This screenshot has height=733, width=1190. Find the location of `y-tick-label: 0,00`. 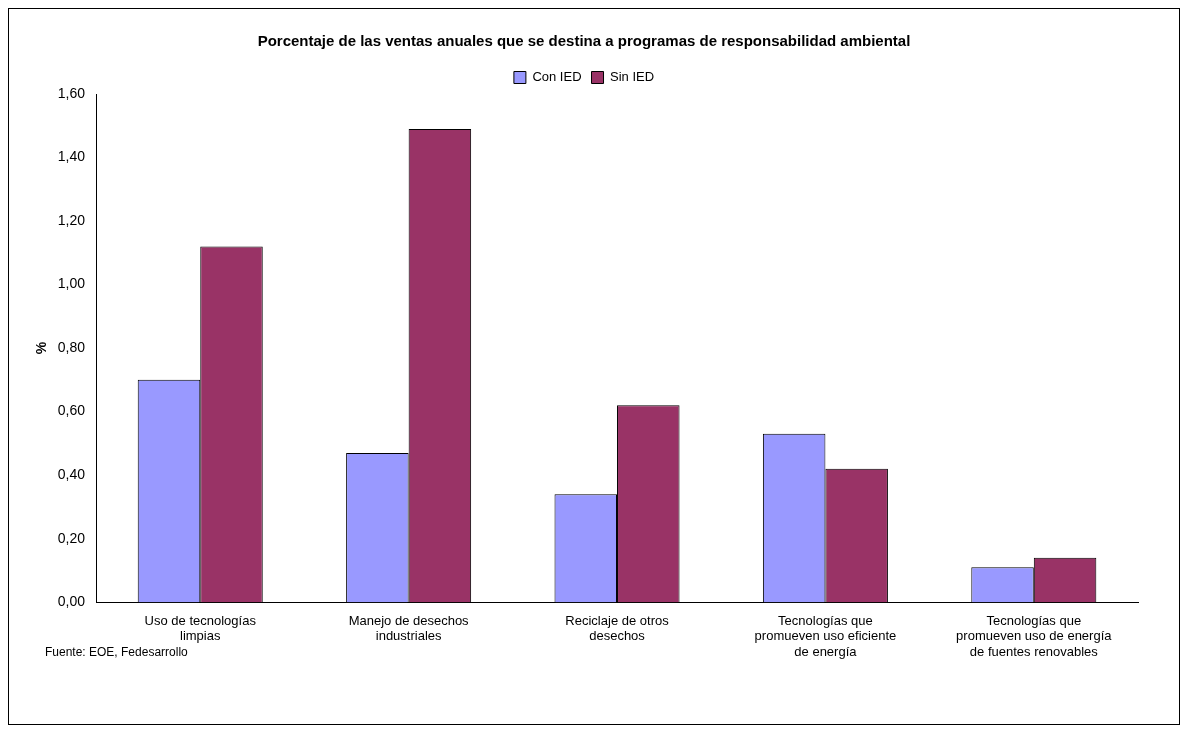

y-tick-label: 0,00 is located at coordinates (71, 601).